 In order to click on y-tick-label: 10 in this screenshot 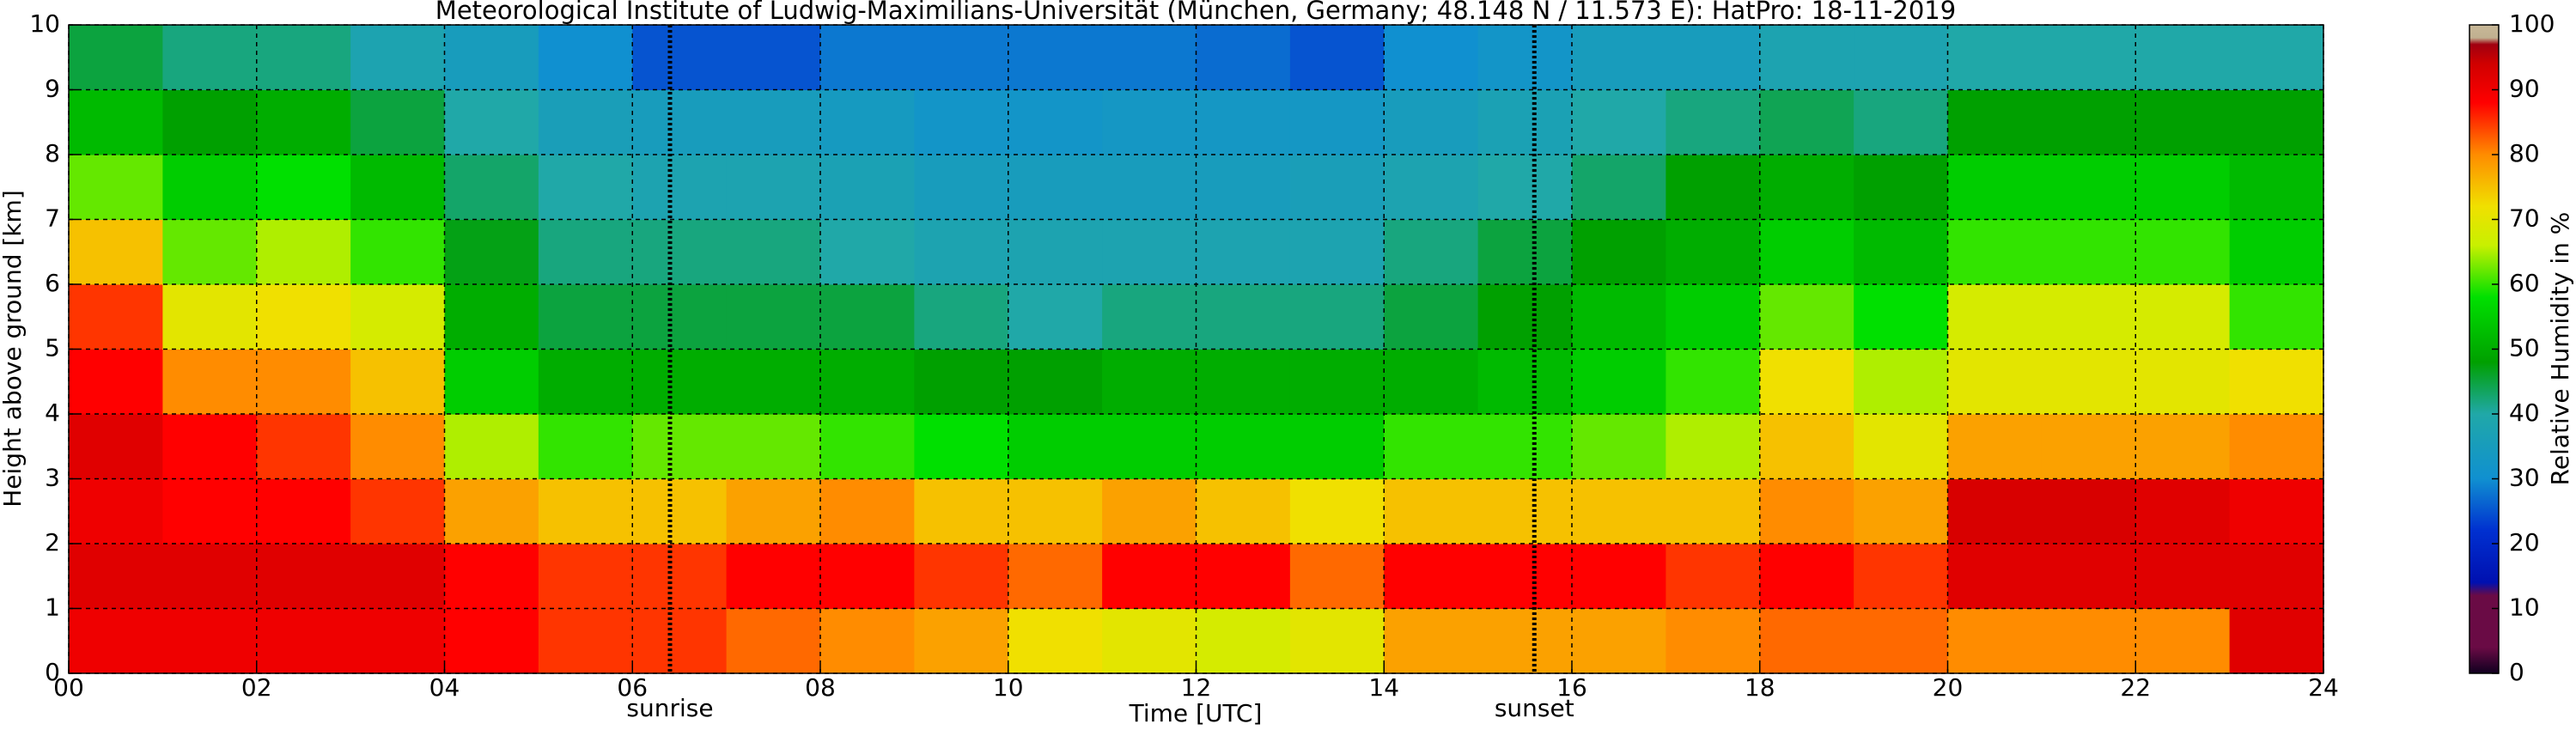, I will do `click(44, 23)`.